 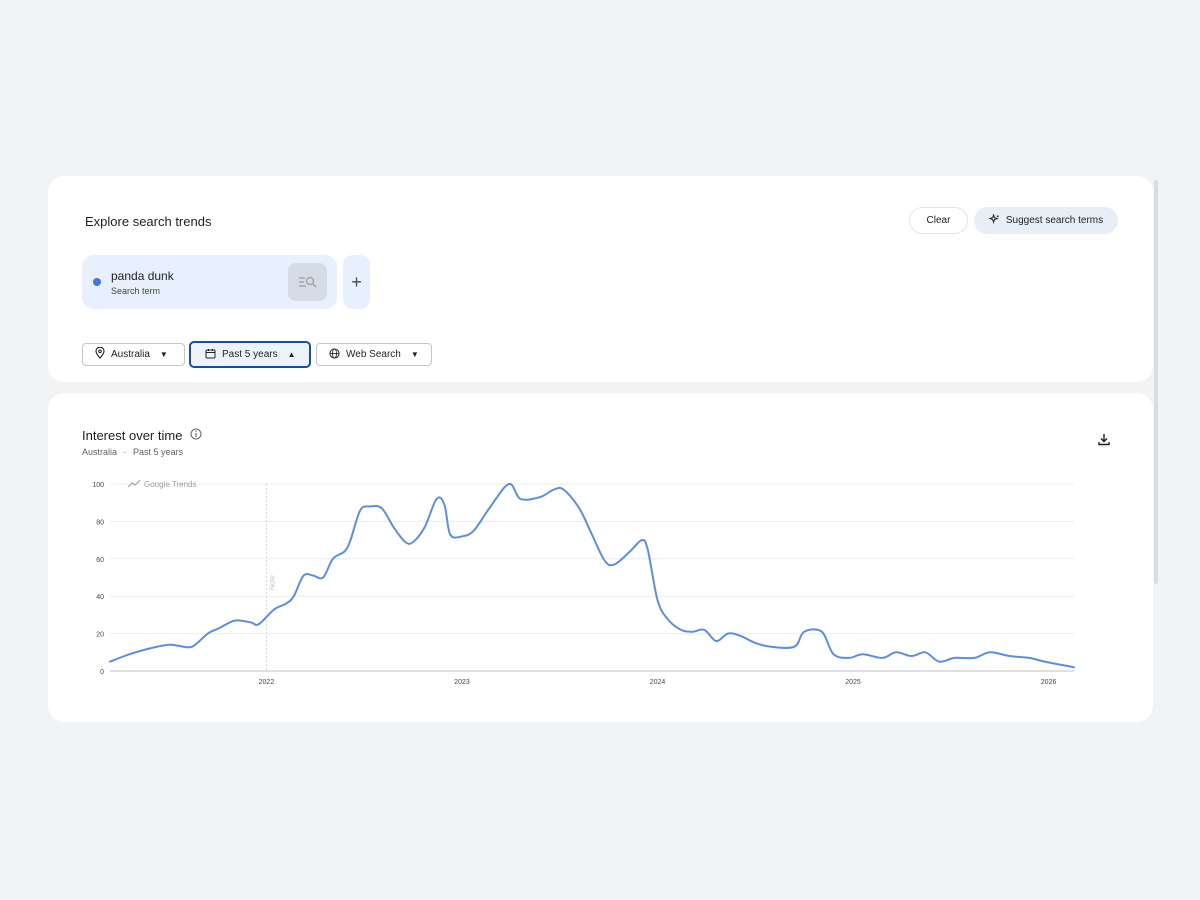 I want to click on term-color-dot, so click(x=97, y=282).